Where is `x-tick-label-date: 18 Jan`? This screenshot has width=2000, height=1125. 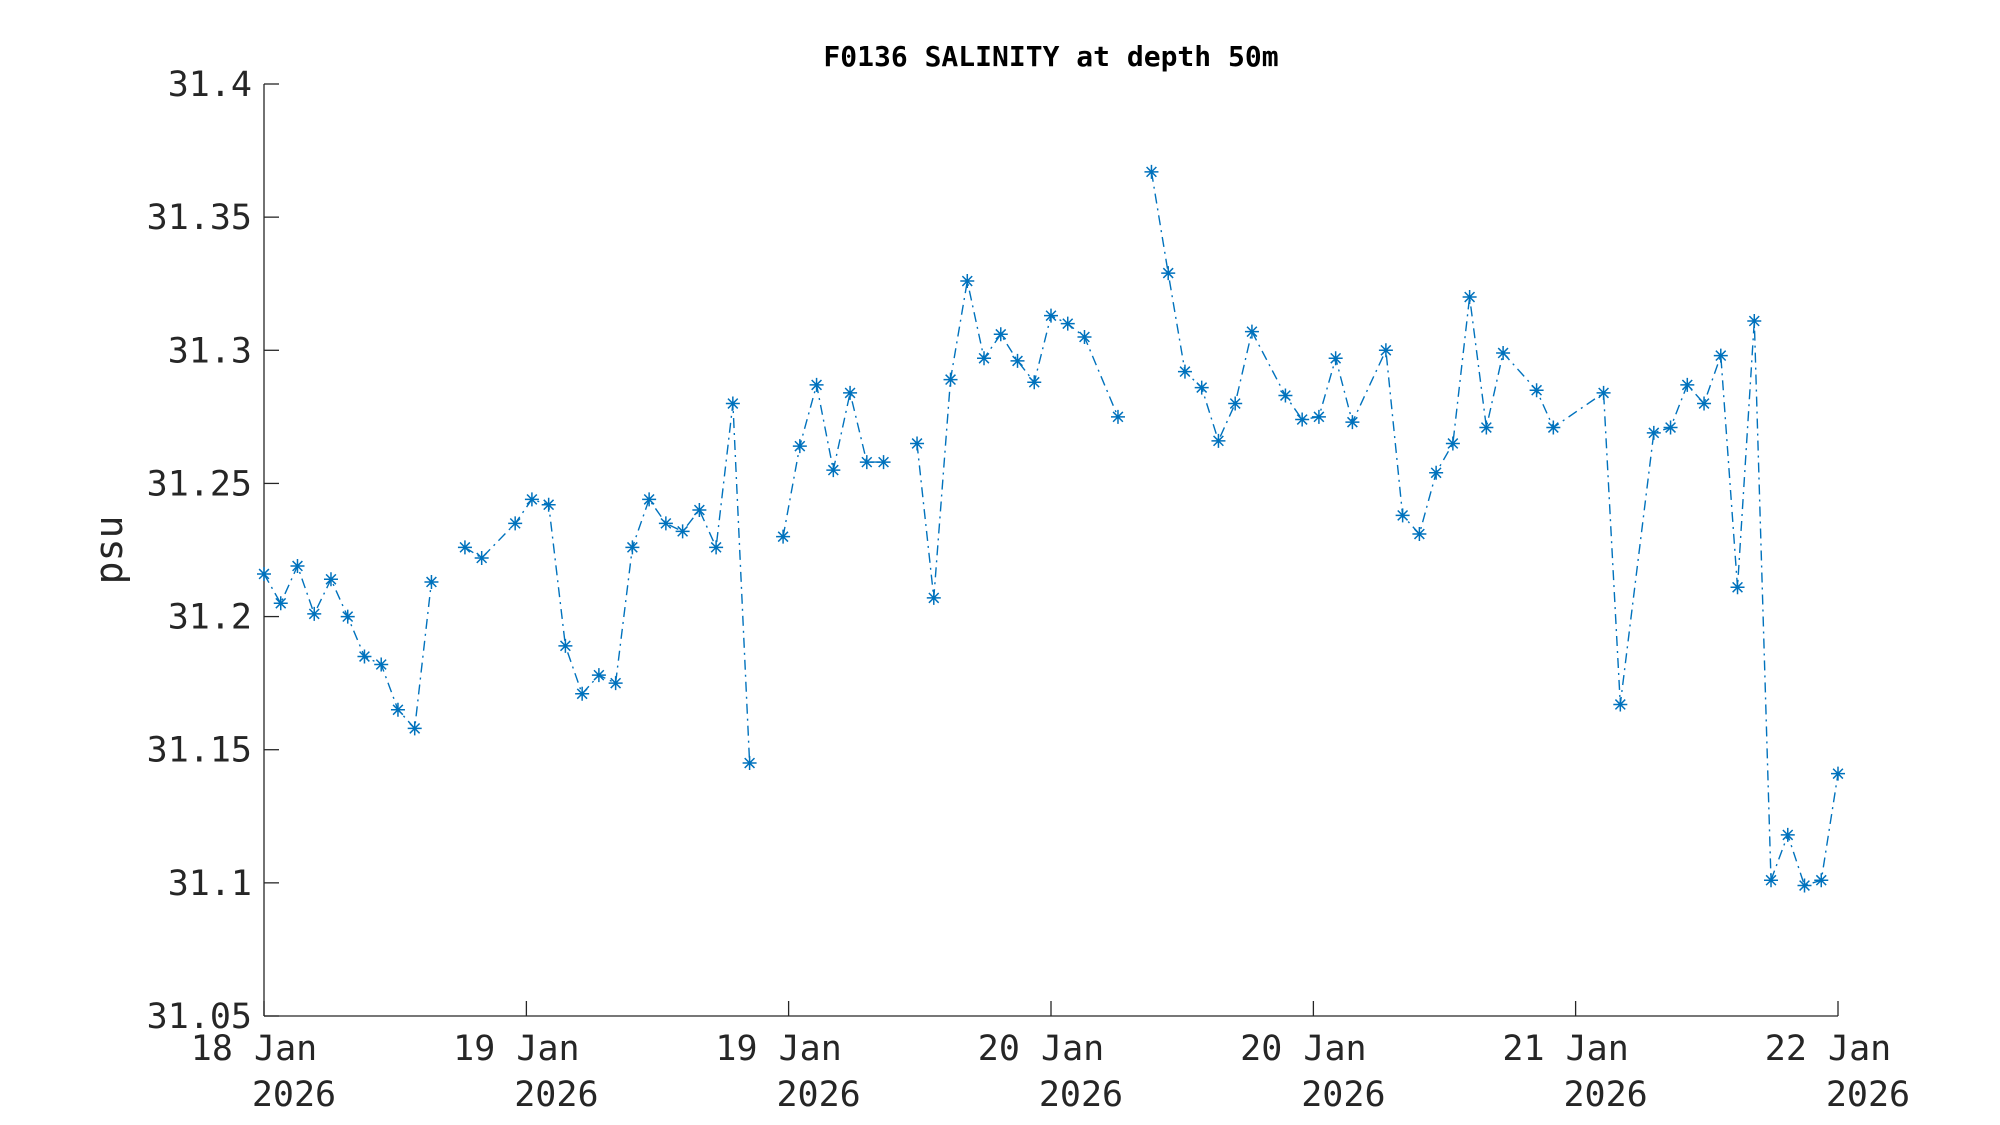
x-tick-label-date: 18 Jan is located at coordinates (254, 1049).